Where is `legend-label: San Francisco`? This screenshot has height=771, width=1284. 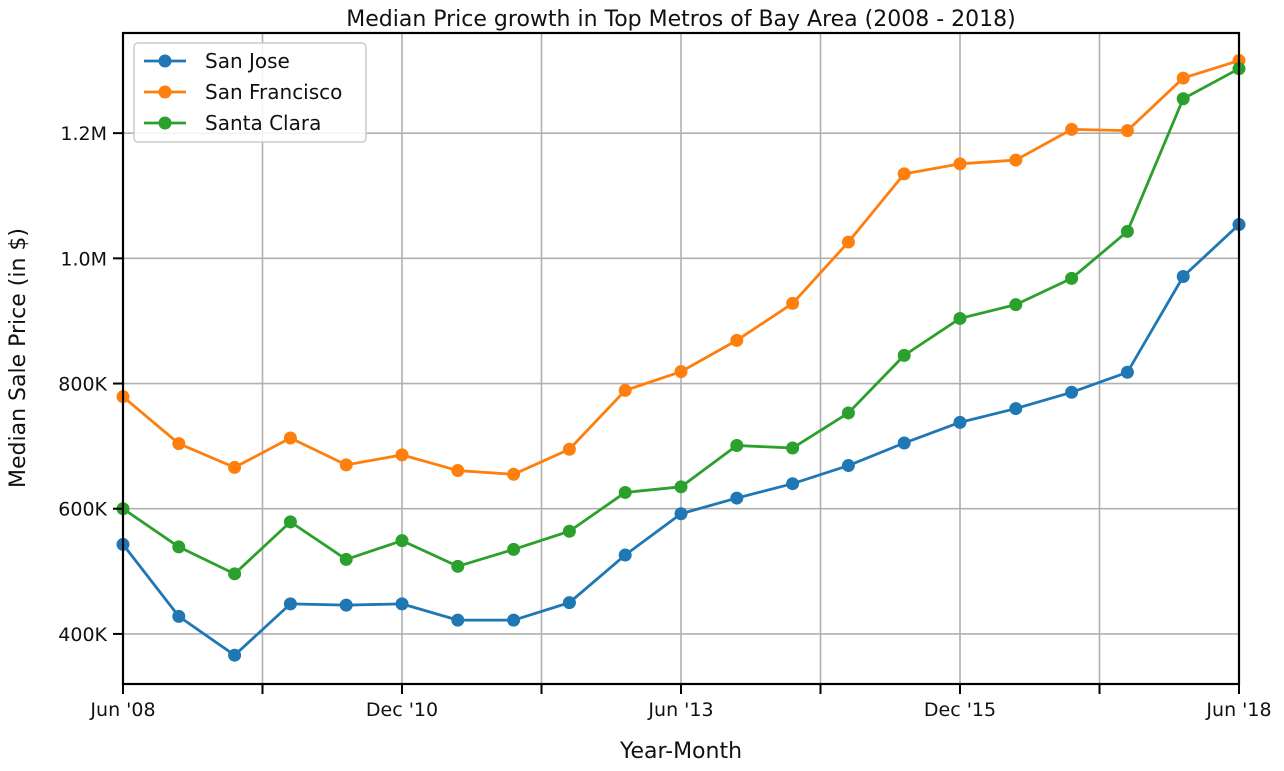
legend-label: San Francisco is located at coordinates (273, 92).